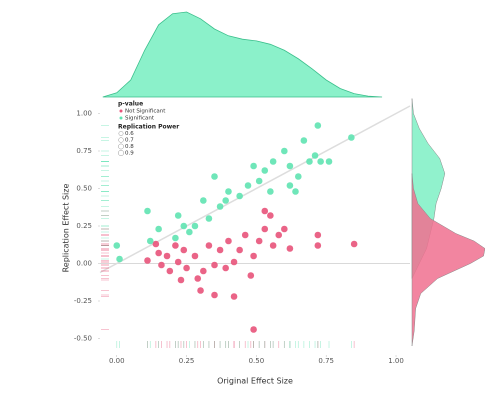  What do you see at coordinates (396, 361) in the screenshot?
I see `x-tick-label: 1.00` at bounding box center [396, 361].